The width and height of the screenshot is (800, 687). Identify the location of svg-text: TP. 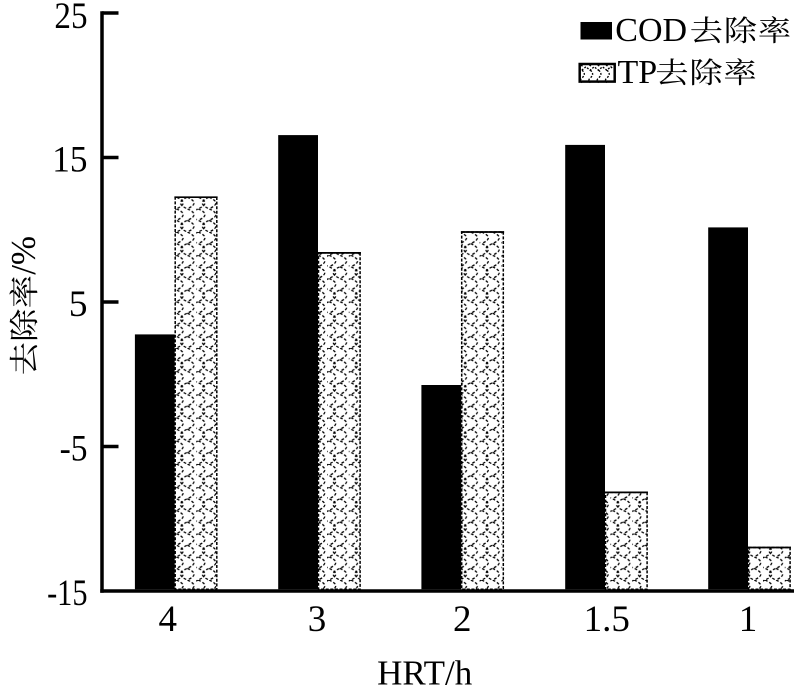
(638, 72).